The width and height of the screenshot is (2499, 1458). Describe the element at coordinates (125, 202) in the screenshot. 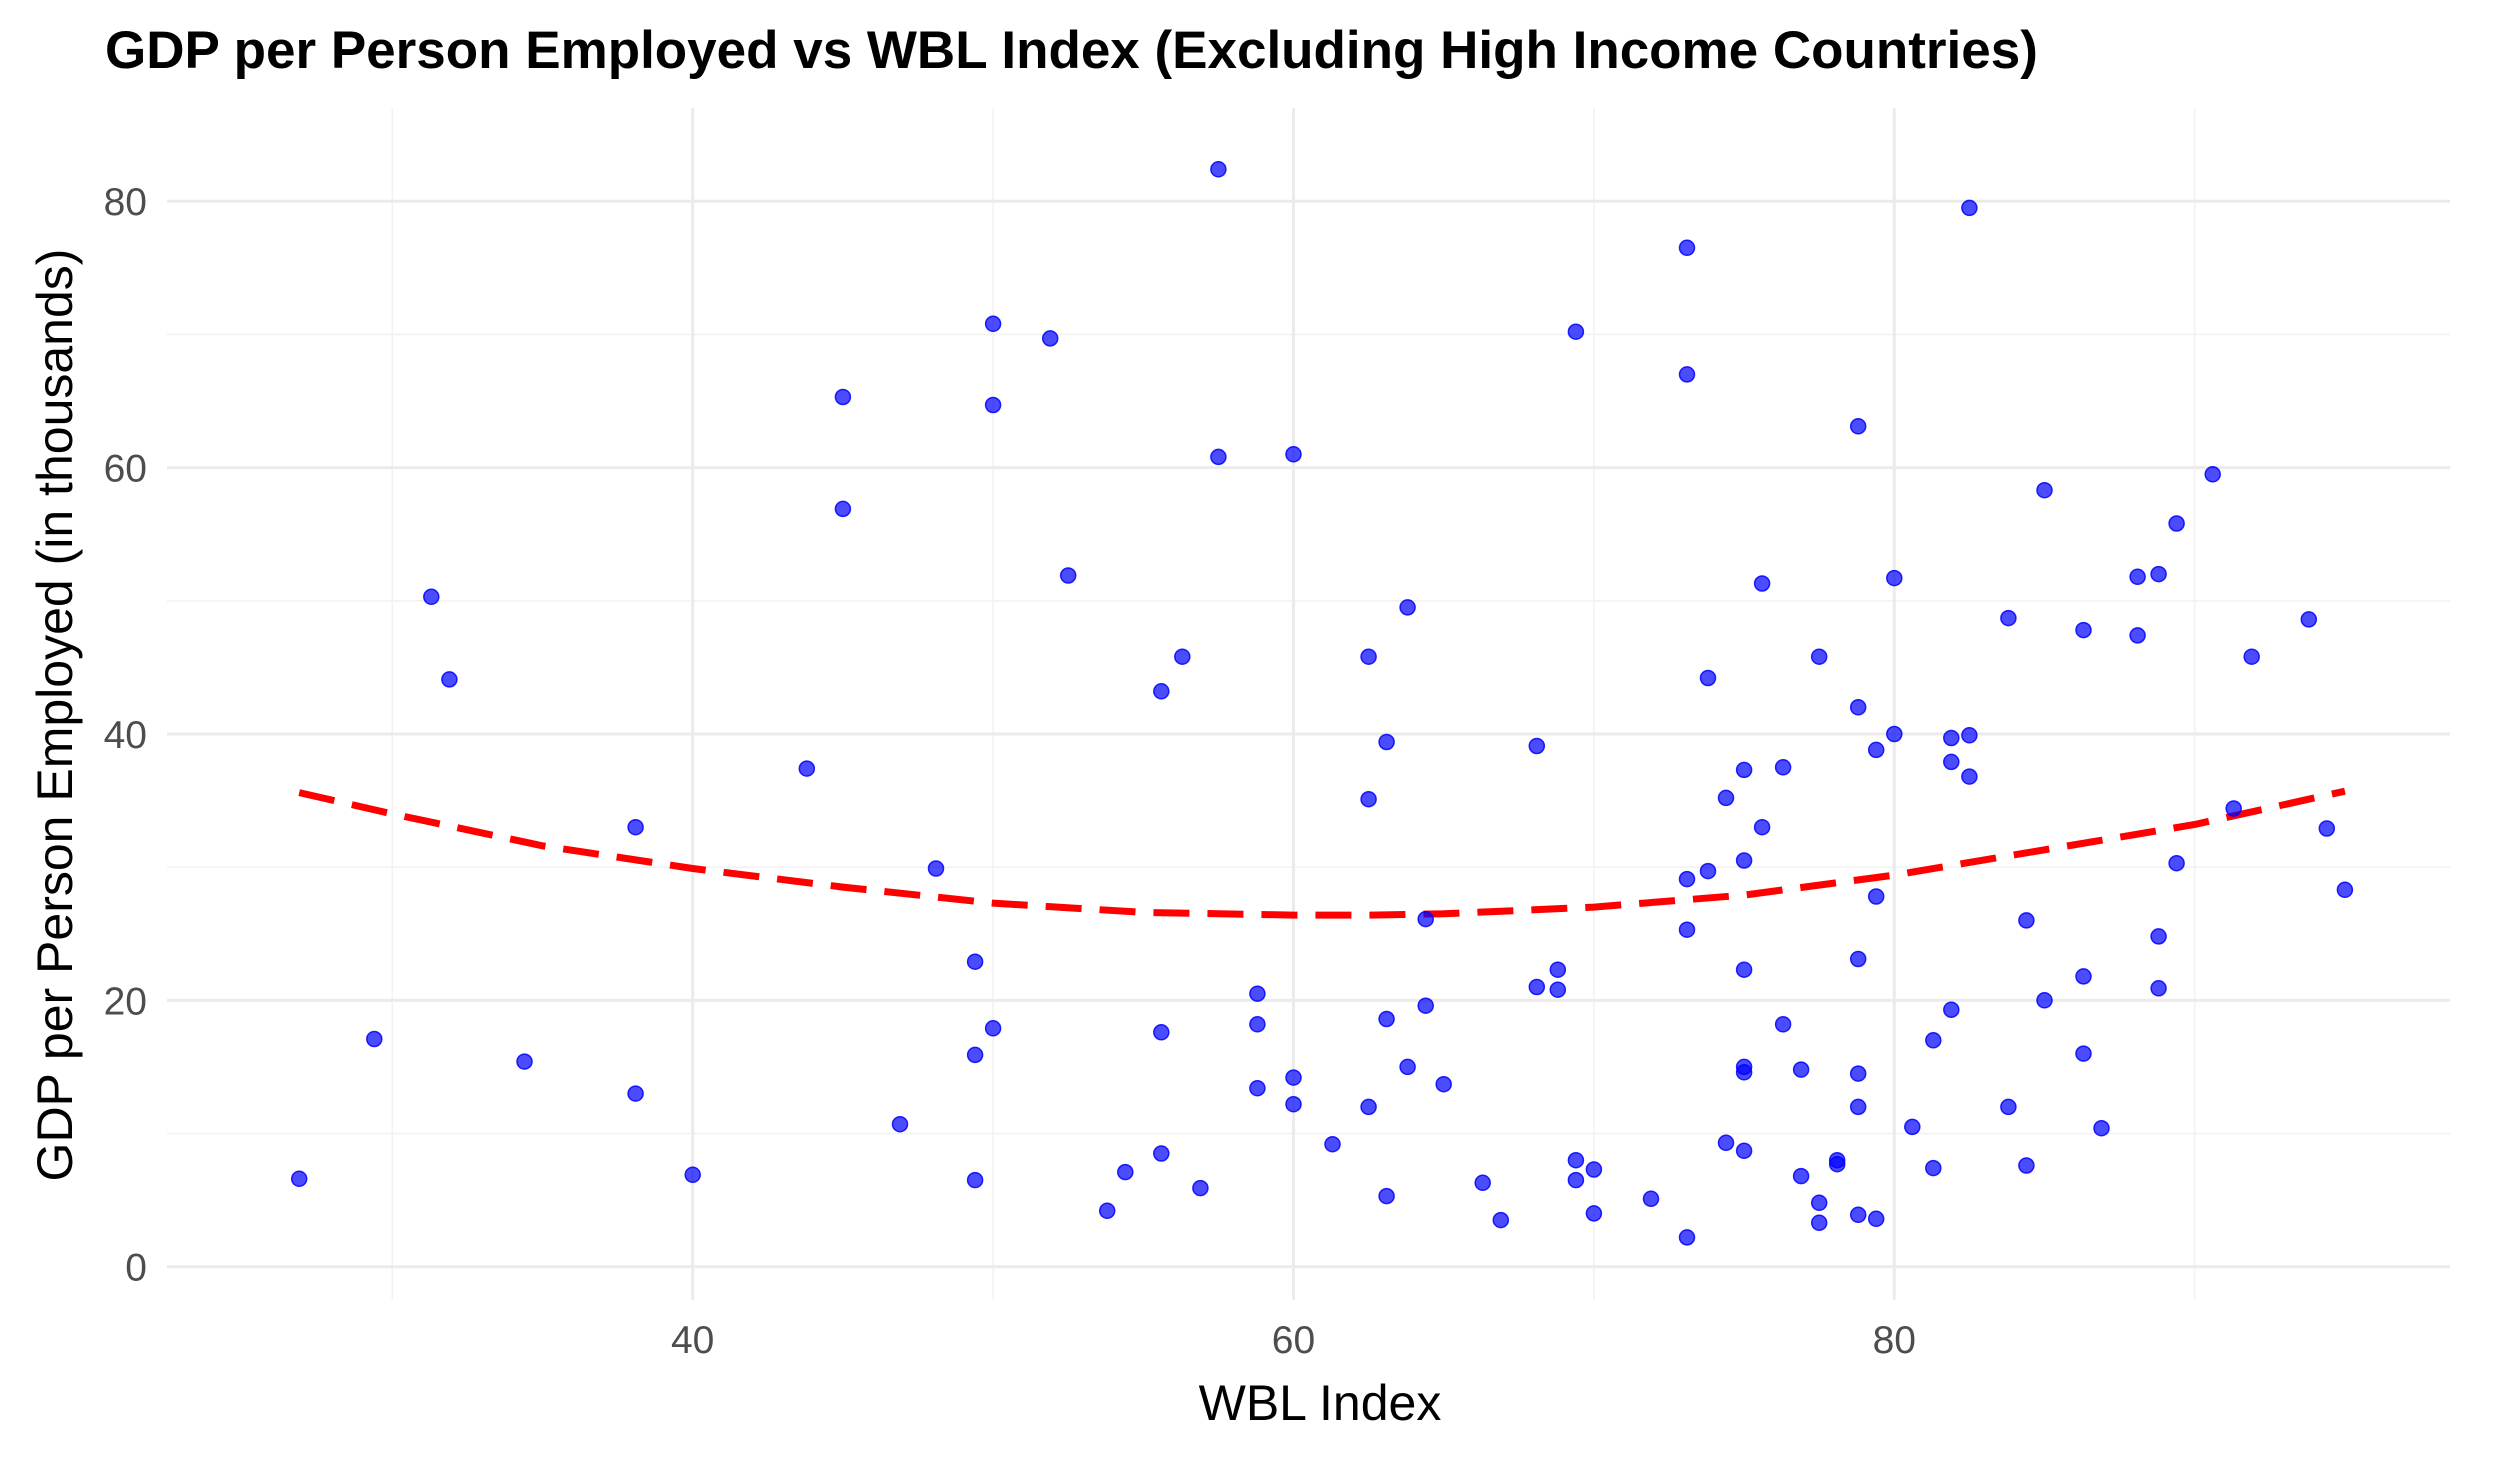

I see `y-tick-label: 80` at that location.